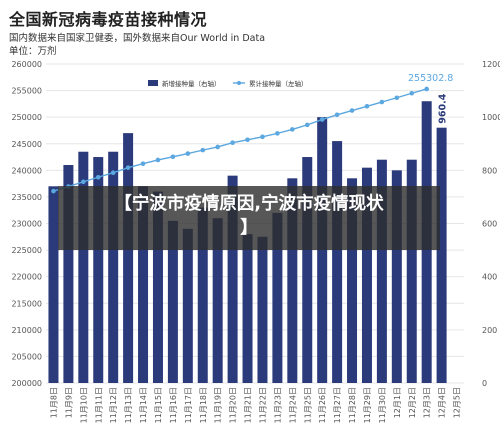  I want to click on y-right-tick-label: 800, so click(489, 170).